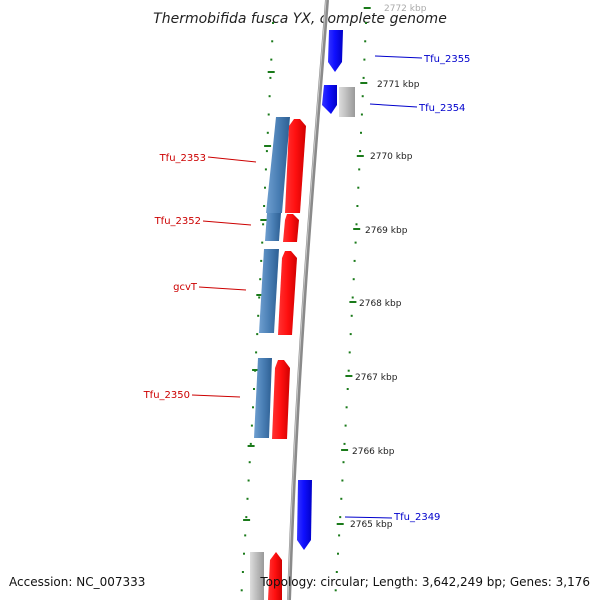 Image resolution: width=600 pixels, height=600 pixels. Describe the element at coordinates (386, 231) in the screenshot. I see `scale-label: 2769 kbp` at that location.